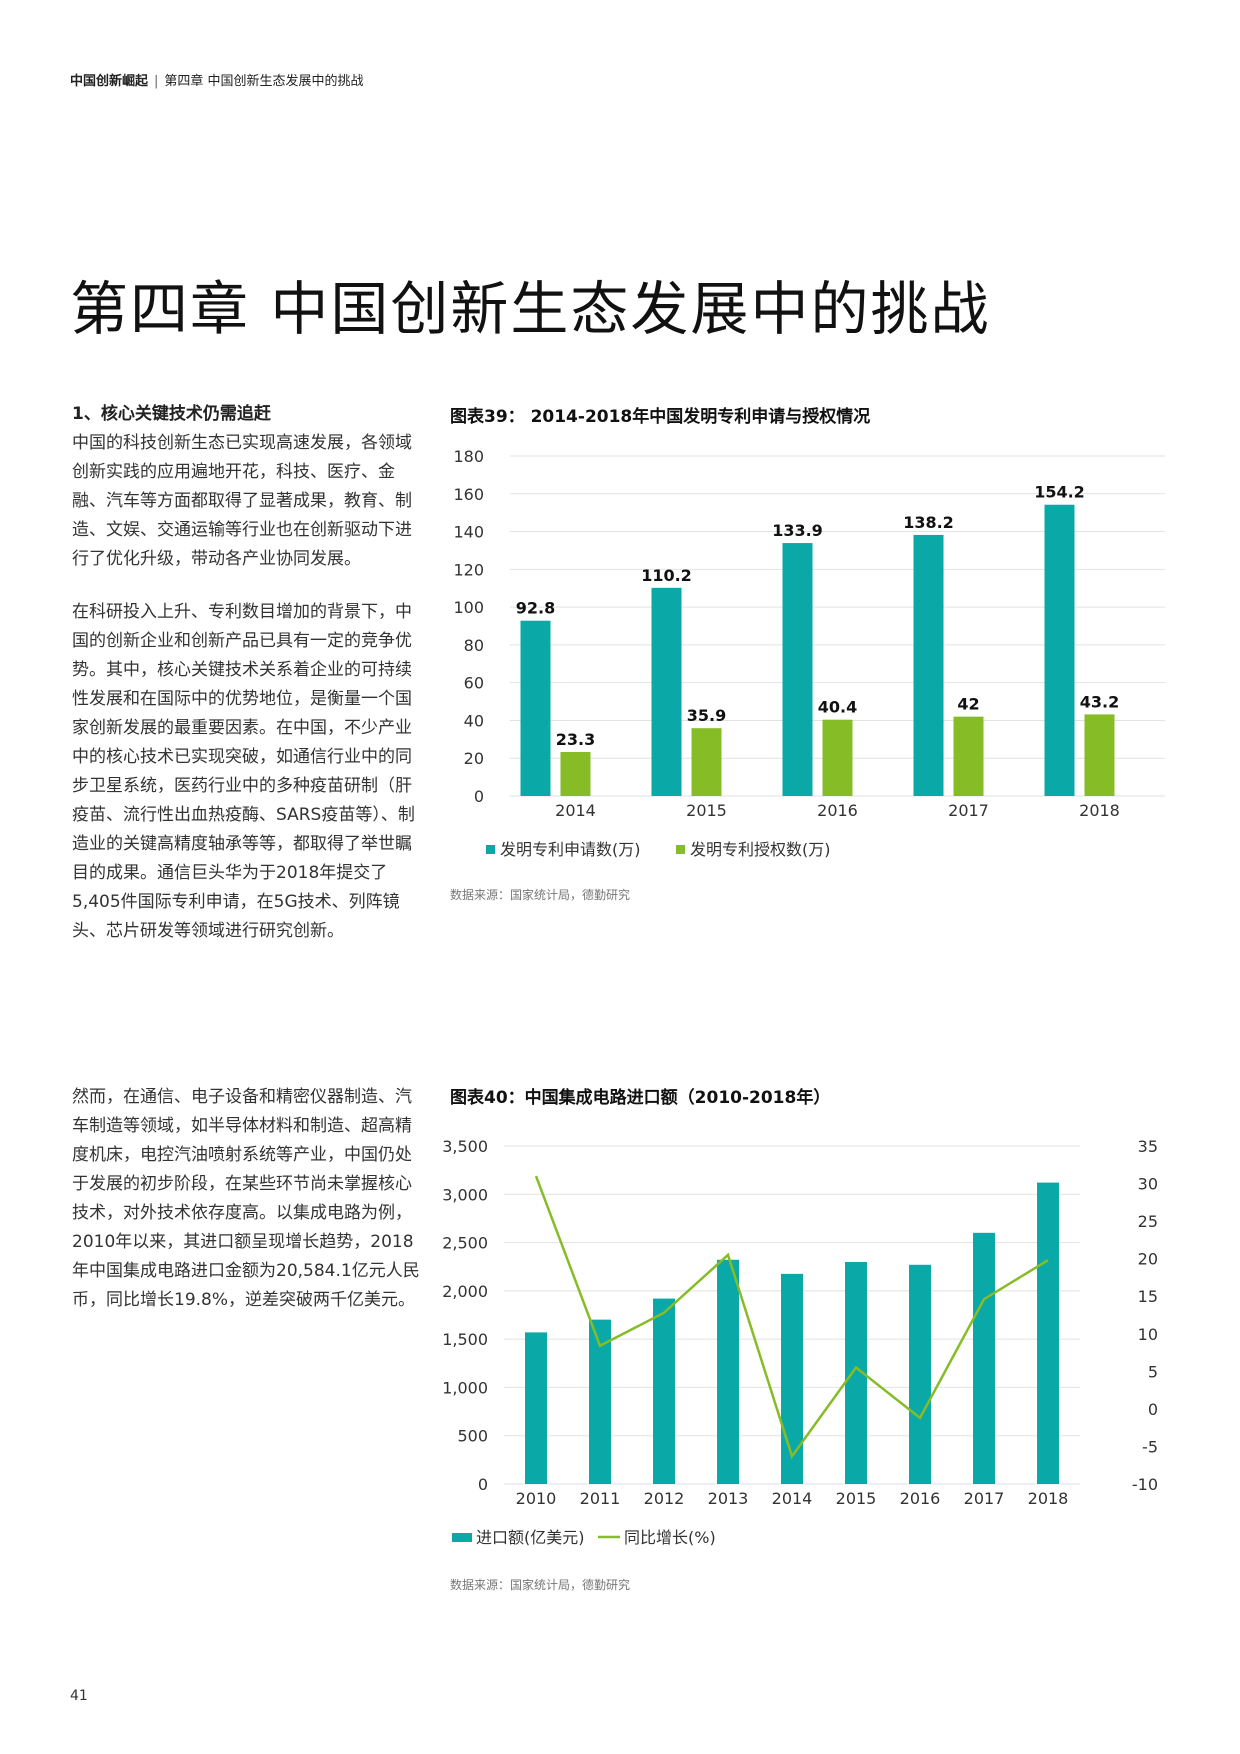  Describe the element at coordinates (474, 720) in the screenshot. I see `y-tick-label: 40` at that location.